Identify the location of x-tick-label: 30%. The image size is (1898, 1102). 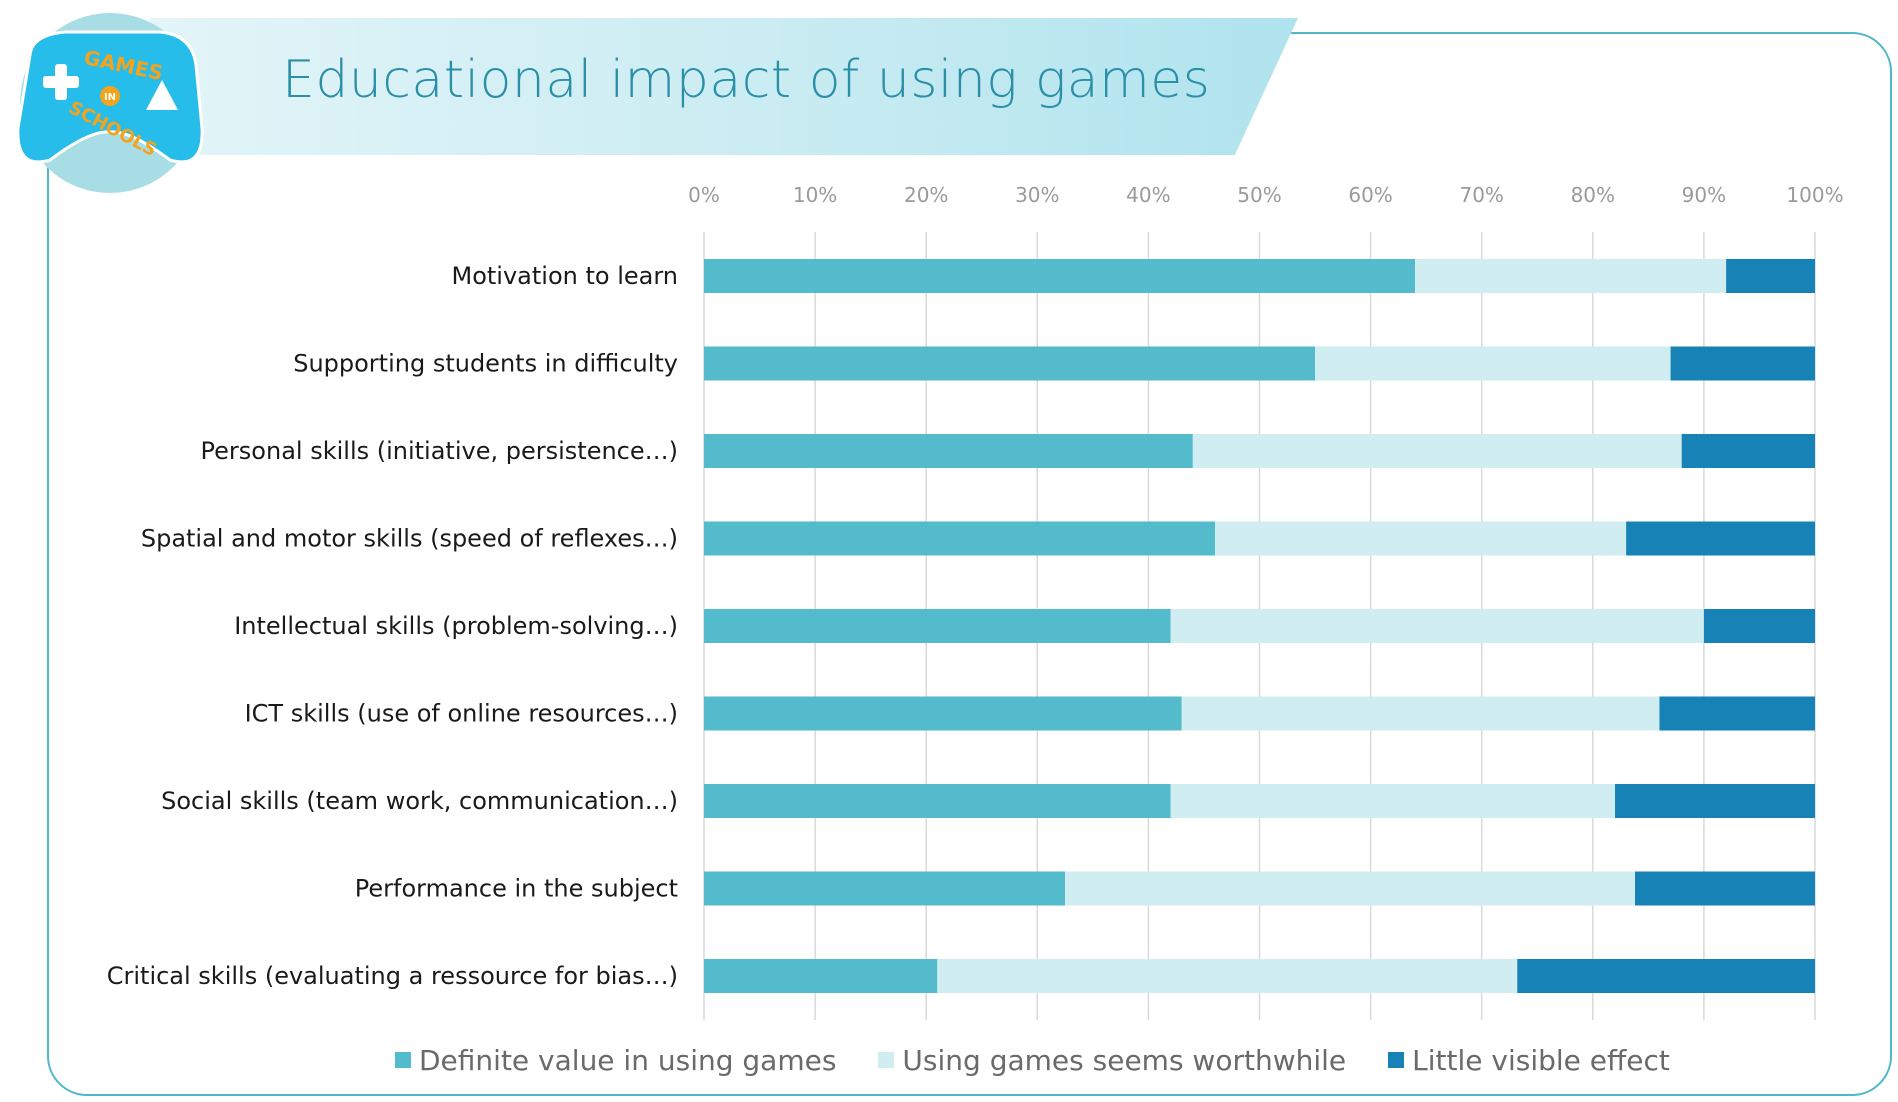
(1037, 195).